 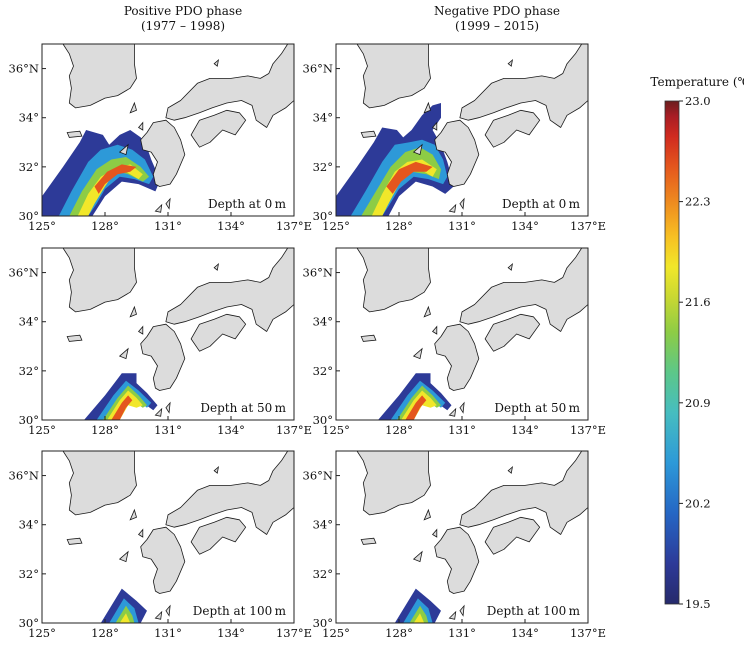 I want to click on column-title-text: Positive PDO phase, so click(x=183, y=11).